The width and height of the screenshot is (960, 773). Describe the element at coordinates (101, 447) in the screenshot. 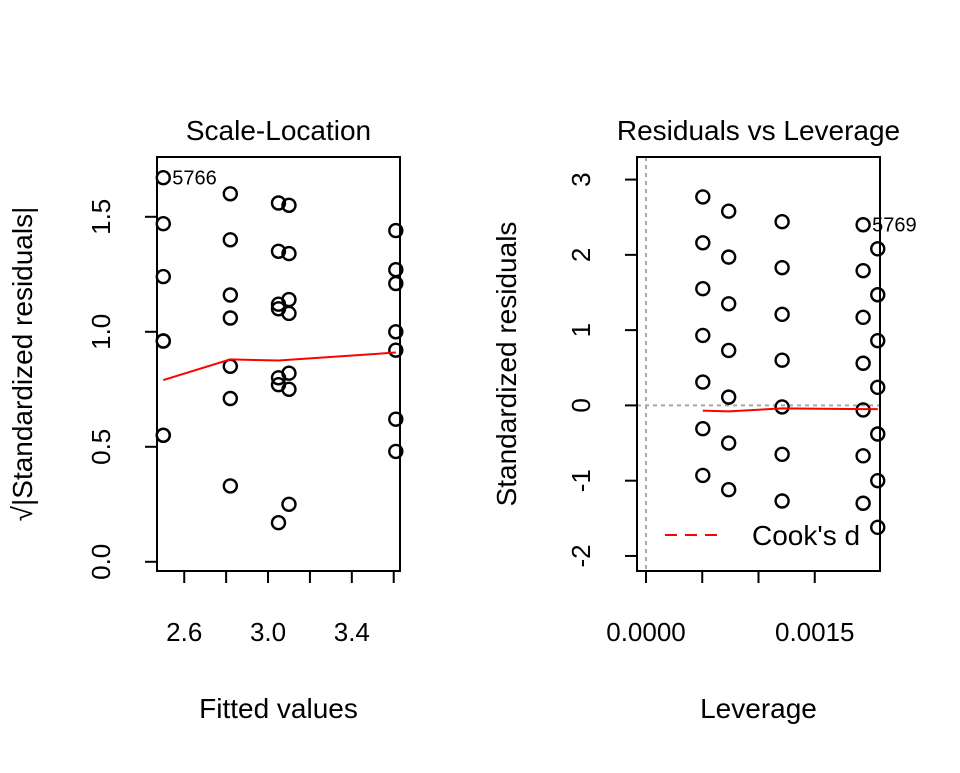

I see `y-tick-label: 0.5` at that location.